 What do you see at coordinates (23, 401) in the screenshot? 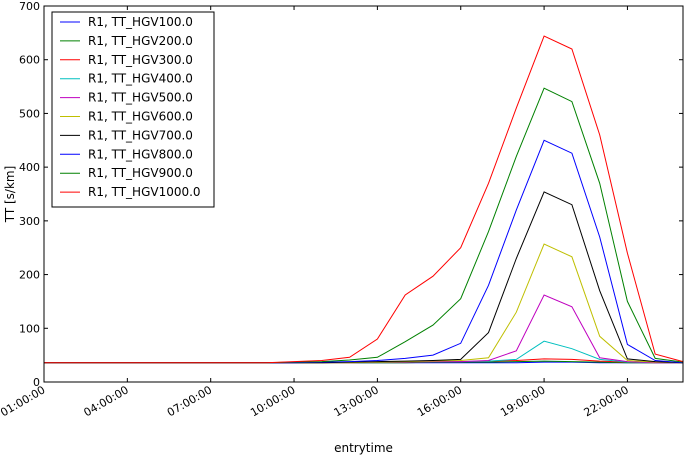
I see `x-tick-label: 01:00:00` at bounding box center [23, 401].